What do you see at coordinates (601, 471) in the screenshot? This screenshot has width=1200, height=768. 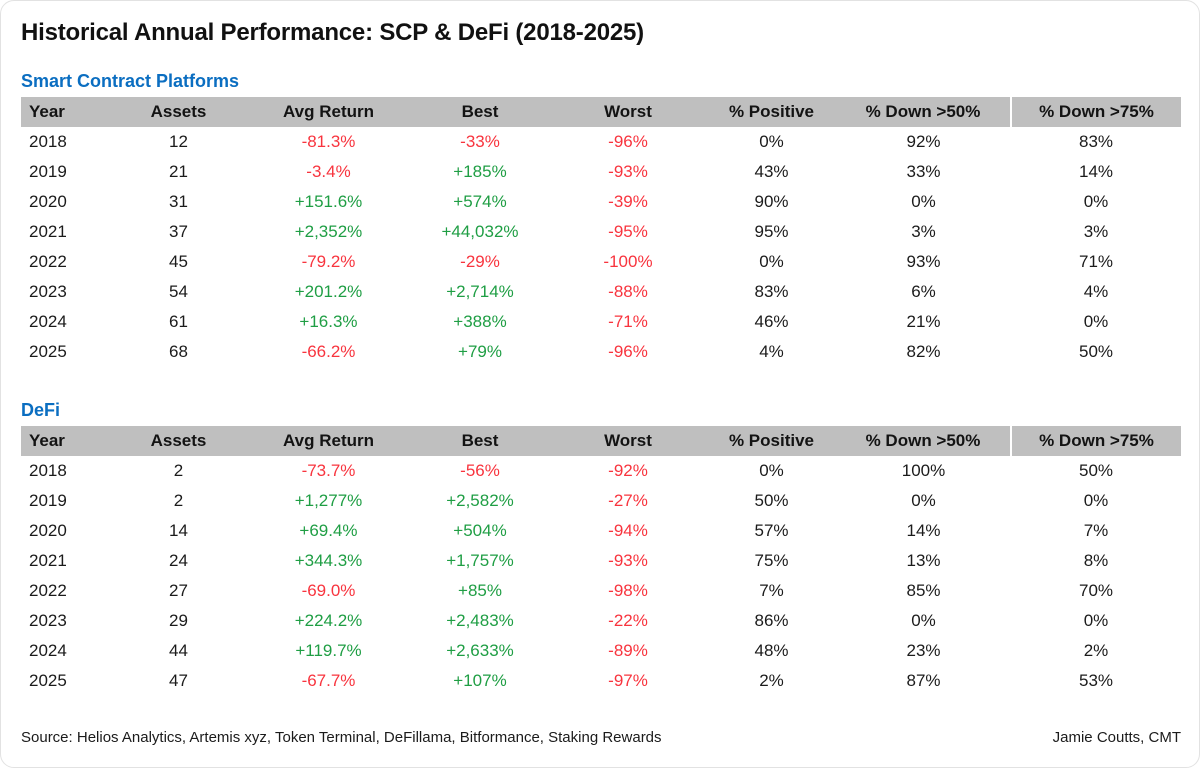 I see `table-row: 2018 2 -73.7% -56% -92% 0% 100% 50%` at bounding box center [601, 471].